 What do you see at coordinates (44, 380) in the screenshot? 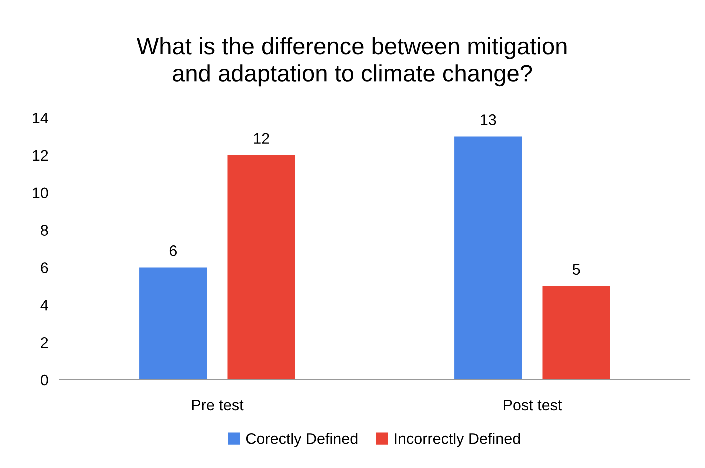
I see `y-tick-label: 0` at bounding box center [44, 380].